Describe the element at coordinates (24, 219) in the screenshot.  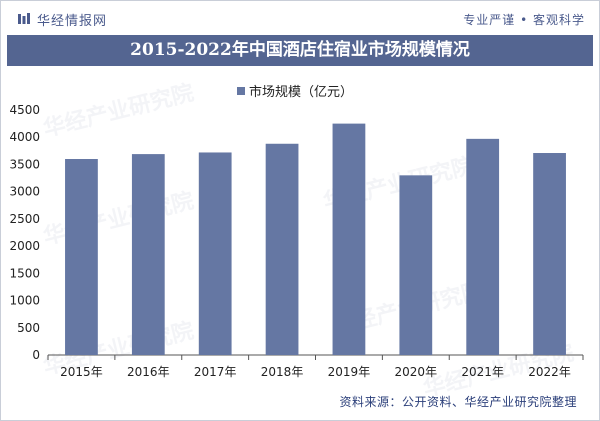
I see `y-tick-label: 2500` at that location.